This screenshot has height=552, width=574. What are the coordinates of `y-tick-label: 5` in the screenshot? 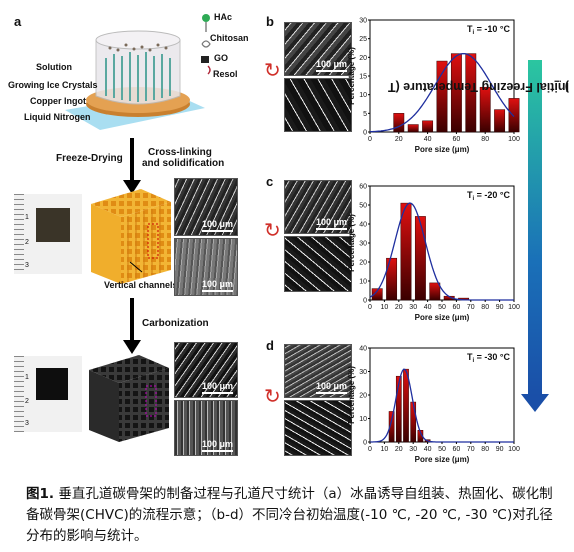 It's located at (365, 114).